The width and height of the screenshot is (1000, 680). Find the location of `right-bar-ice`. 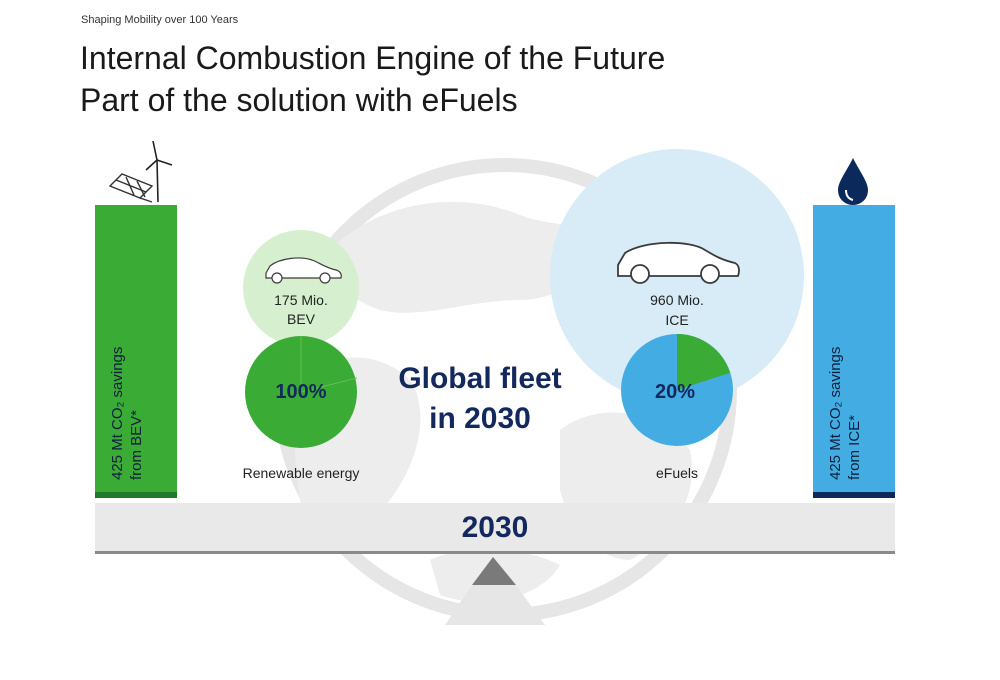

right-bar-ice is located at coordinates (854, 351).